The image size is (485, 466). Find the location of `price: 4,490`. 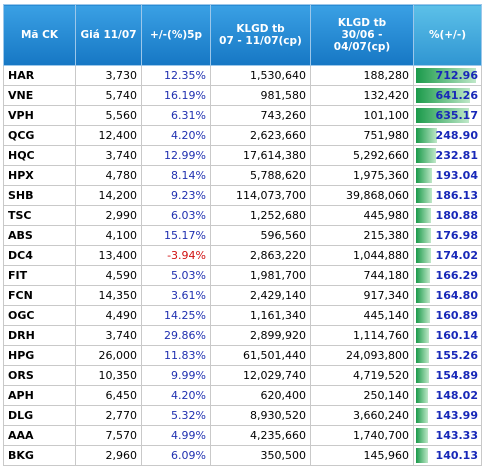

price: 4,490 is located at coordinates (108, 315).